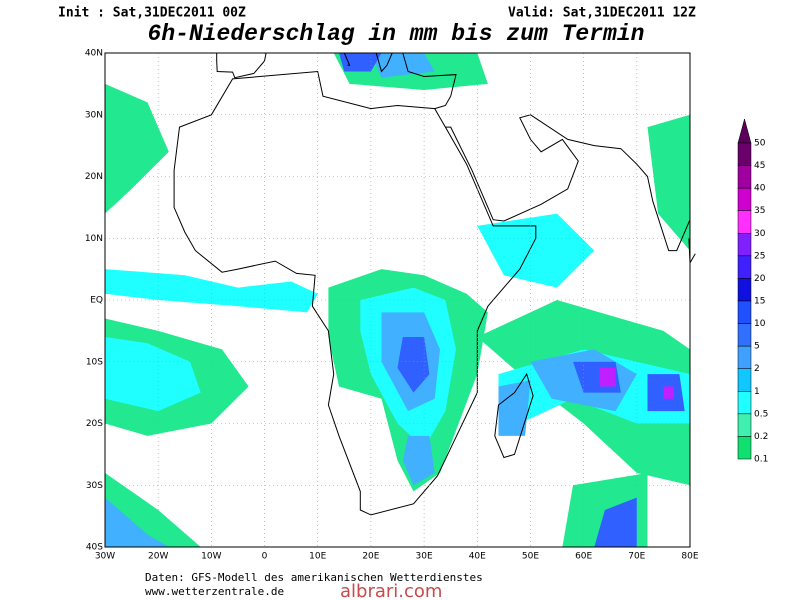 This screenshot has height=600, width=800. Describe the element at coordinates (158, 557) in the screenshot. I see `lon-label: 20W` at that location.